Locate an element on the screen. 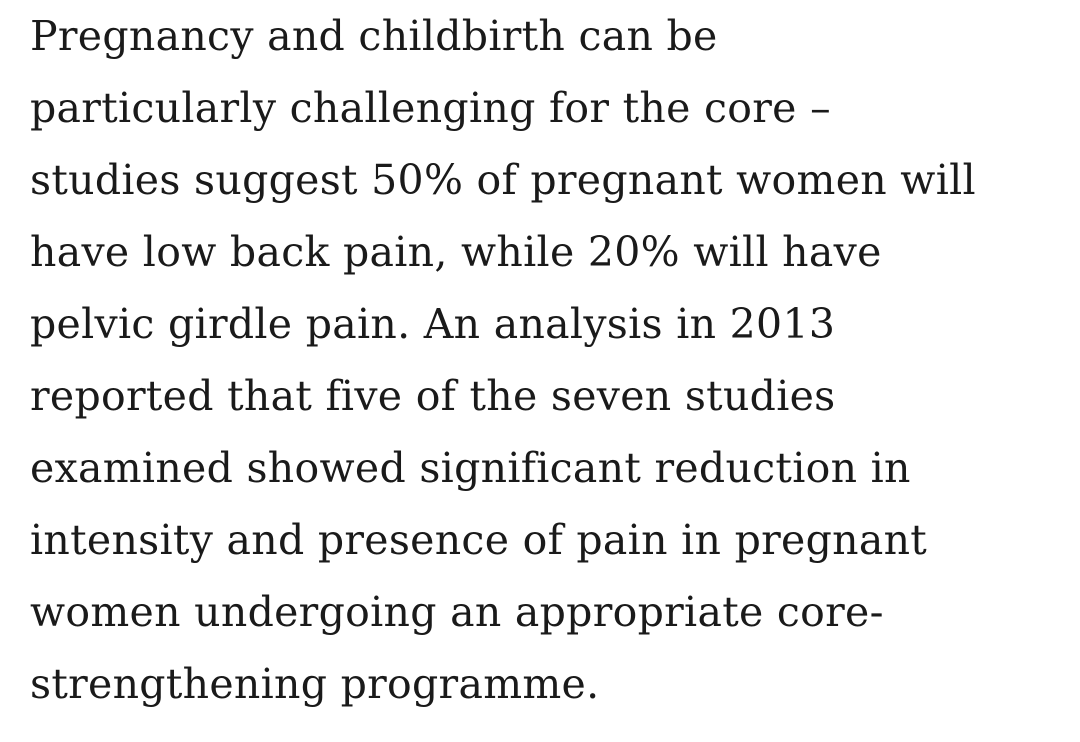  text-line: Pregnancy and childbirth can be is located at coordinates (374, 36).